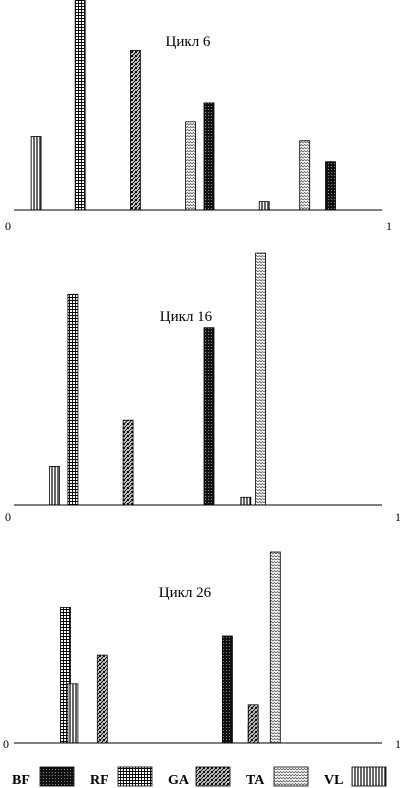 Image resolution: width=400 pixels, height=788 pixels. I want to click on legend-label-bf: BF, so click(21, 780).